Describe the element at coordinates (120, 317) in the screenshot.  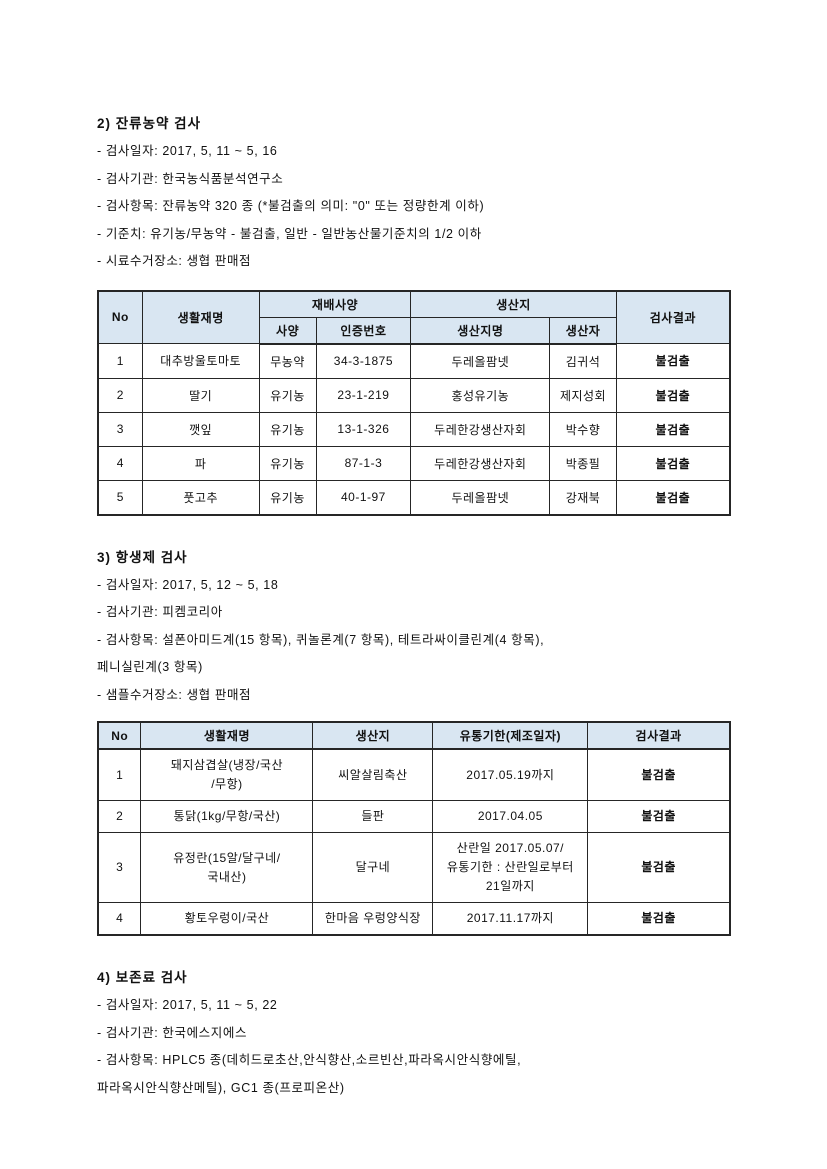
I see `col-header-no: No` at that location.